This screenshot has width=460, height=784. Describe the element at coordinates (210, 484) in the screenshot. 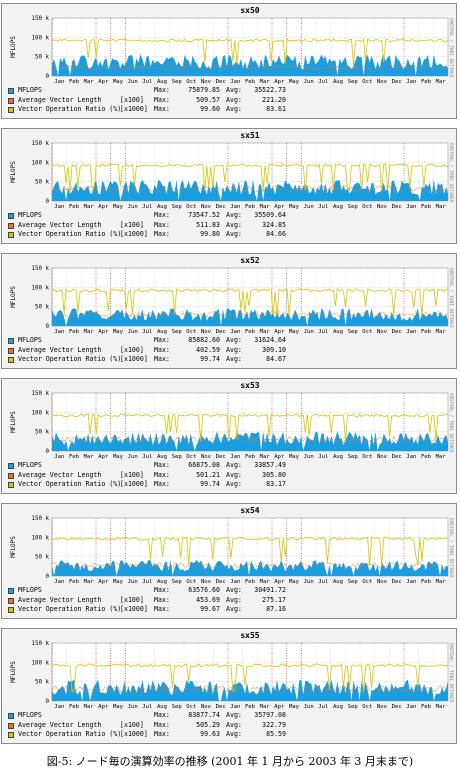

I see `max-value: 99.74` at that location.